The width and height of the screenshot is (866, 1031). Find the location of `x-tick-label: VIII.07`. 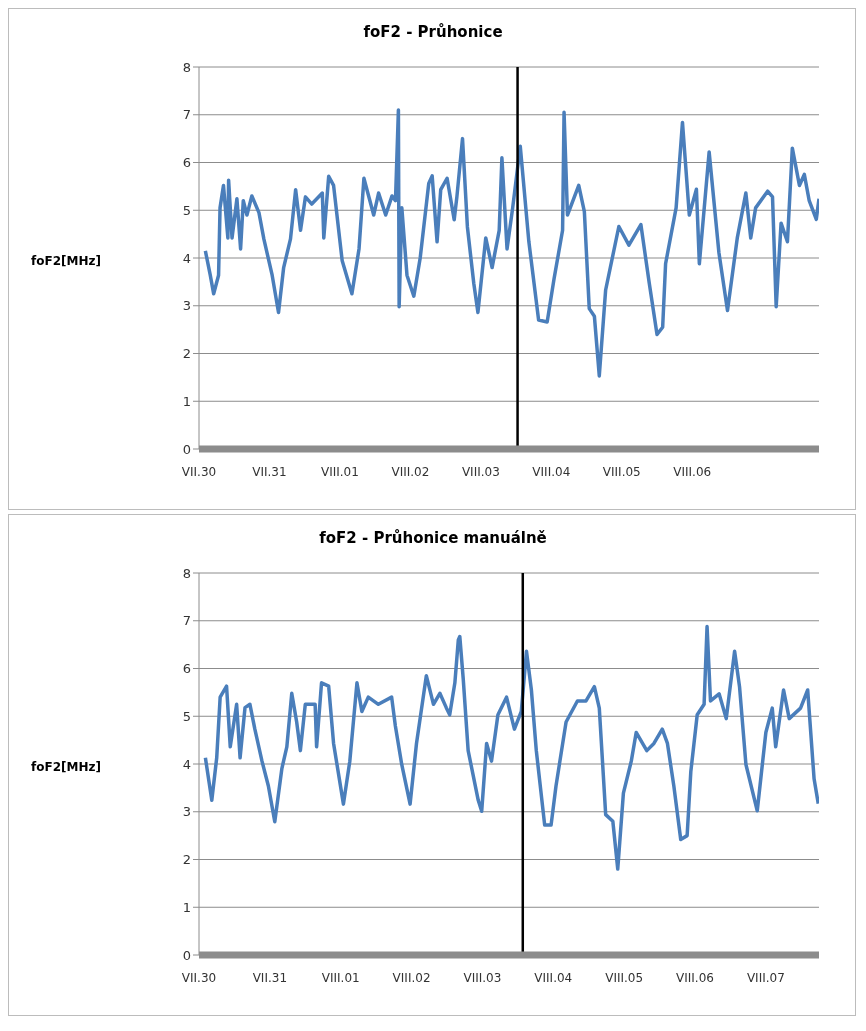

x-tick-label: VIII.07 is located at coordinates (765, 977).